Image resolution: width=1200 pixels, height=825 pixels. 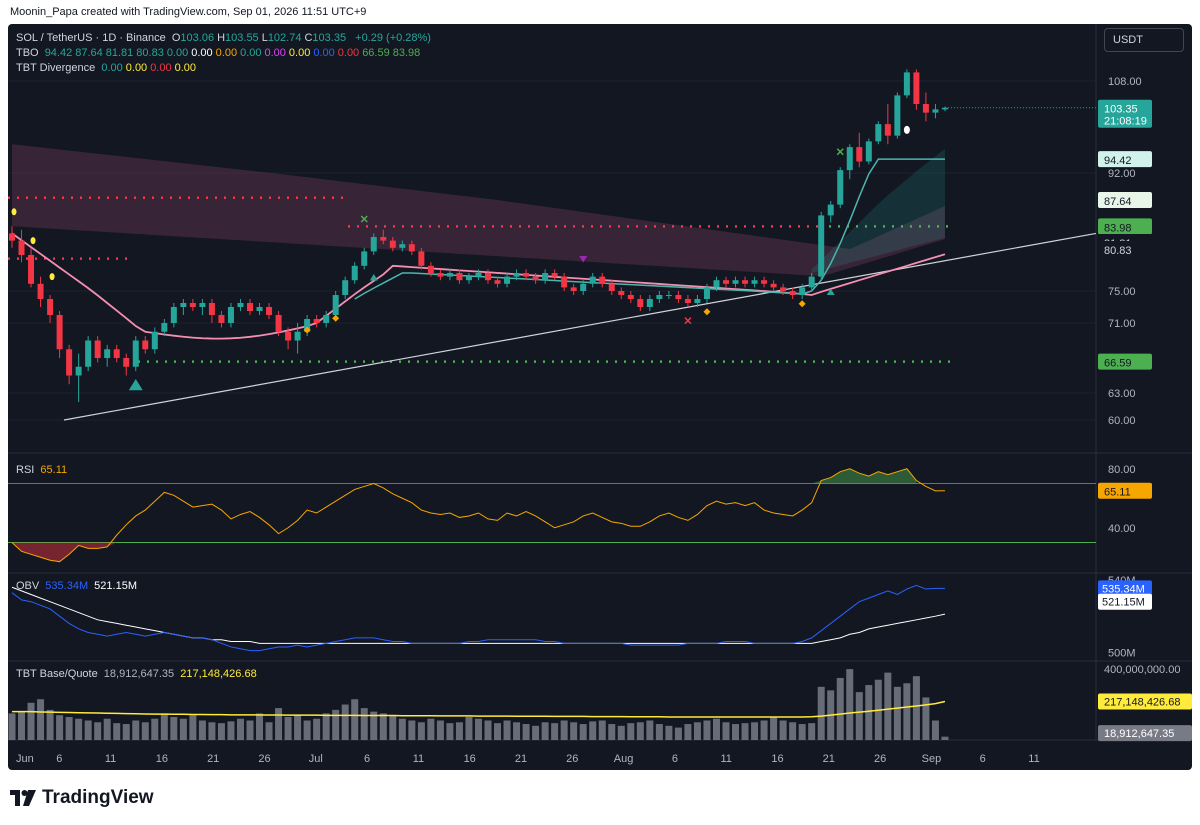 I want to click on rsi-oversold-fill, so click(x=64, y=552).